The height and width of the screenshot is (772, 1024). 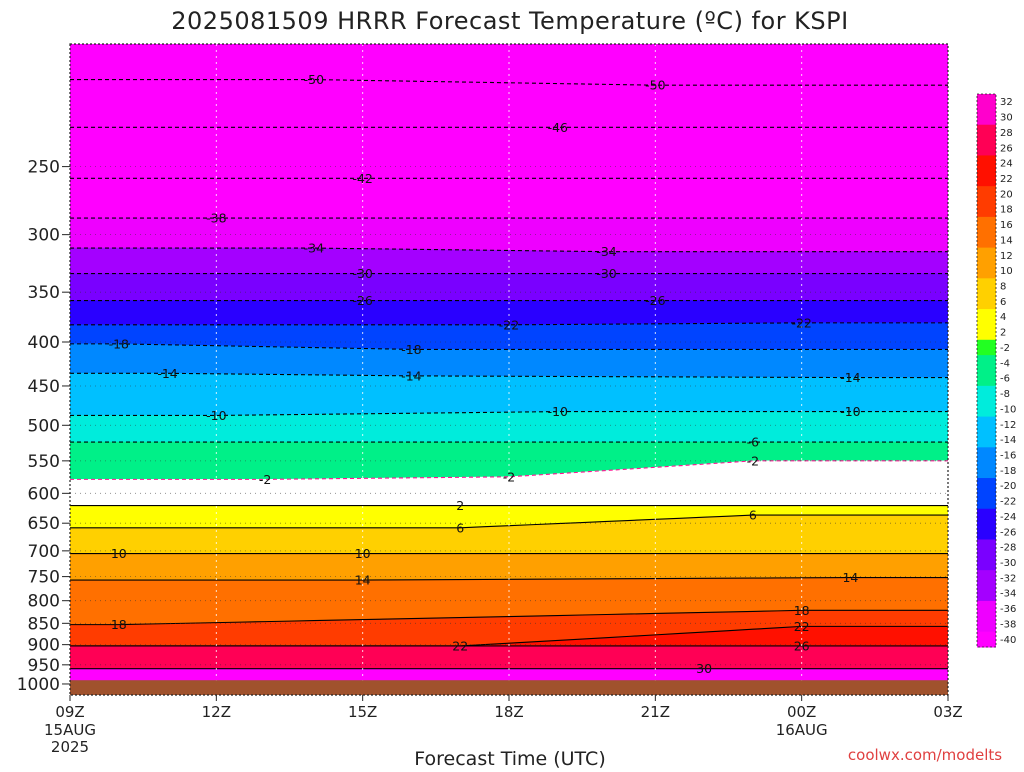 I want to click on x-tick-label: 21Z, so click(x=655, y=712).